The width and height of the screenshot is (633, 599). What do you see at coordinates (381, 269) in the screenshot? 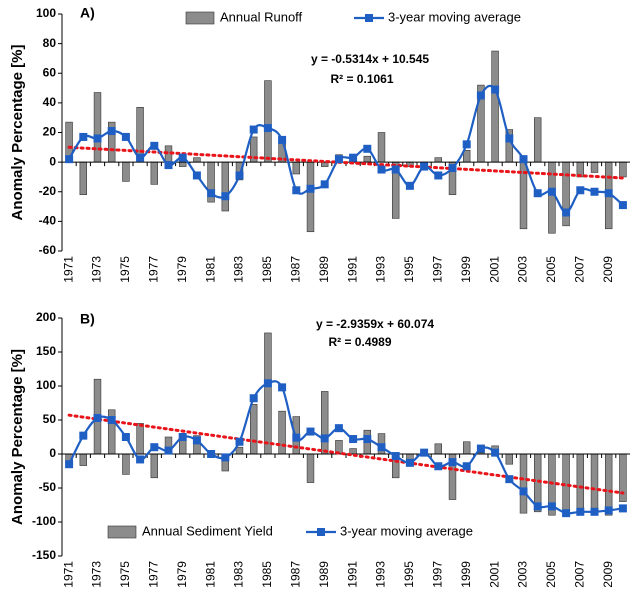
I see `x-tick-label: 1993` at bounding box center [381, 269].